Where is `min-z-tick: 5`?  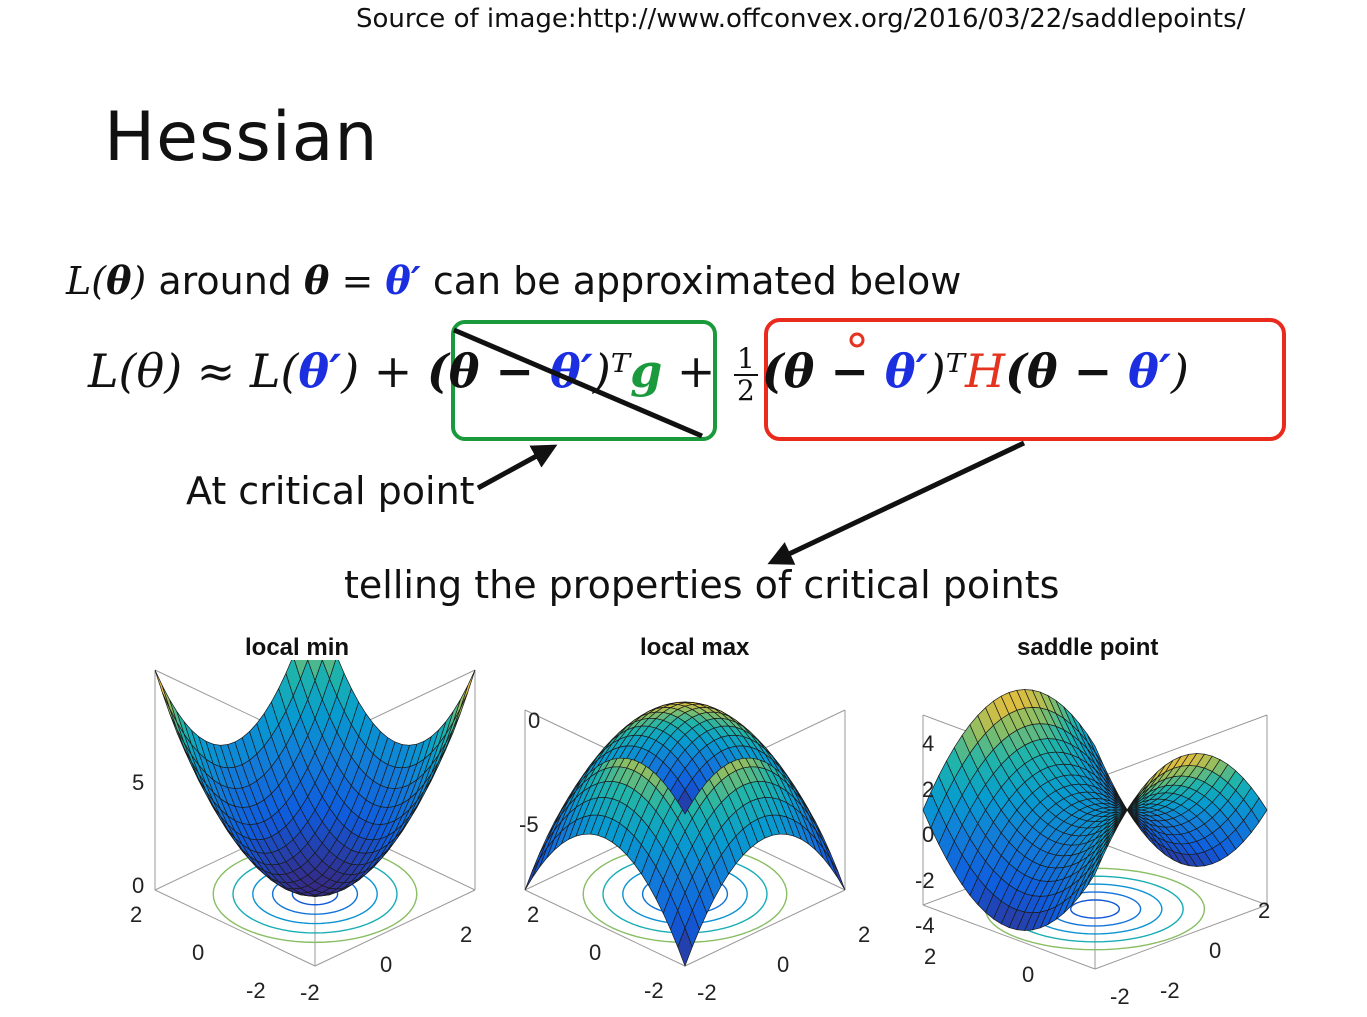
min-z-tick: 5 is located at coordinates (138, 782).